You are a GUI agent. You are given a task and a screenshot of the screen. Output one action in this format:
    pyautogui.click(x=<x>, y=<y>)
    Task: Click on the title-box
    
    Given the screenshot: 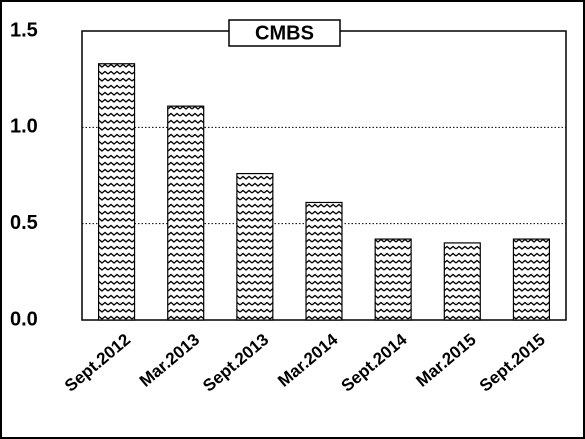 What is the action you would take?
    pyautogui.click(x=284, y=33)
    